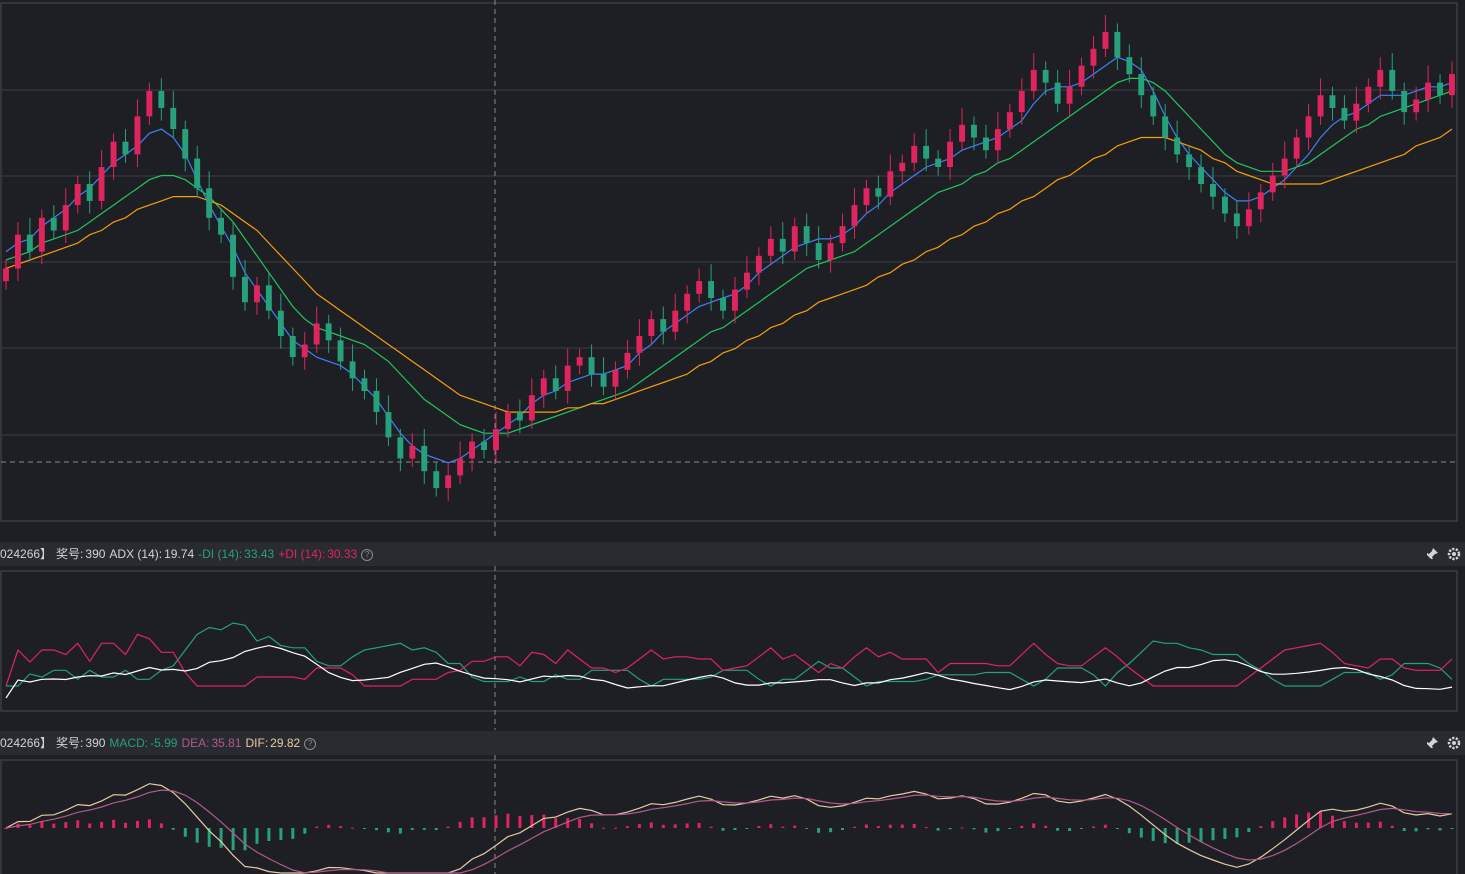 The width and height of the screenshot is (1465, 874). Describe the element at coordinates (259, 554) in the screenshot. I see `minus-di-value: 33.43` at that location.